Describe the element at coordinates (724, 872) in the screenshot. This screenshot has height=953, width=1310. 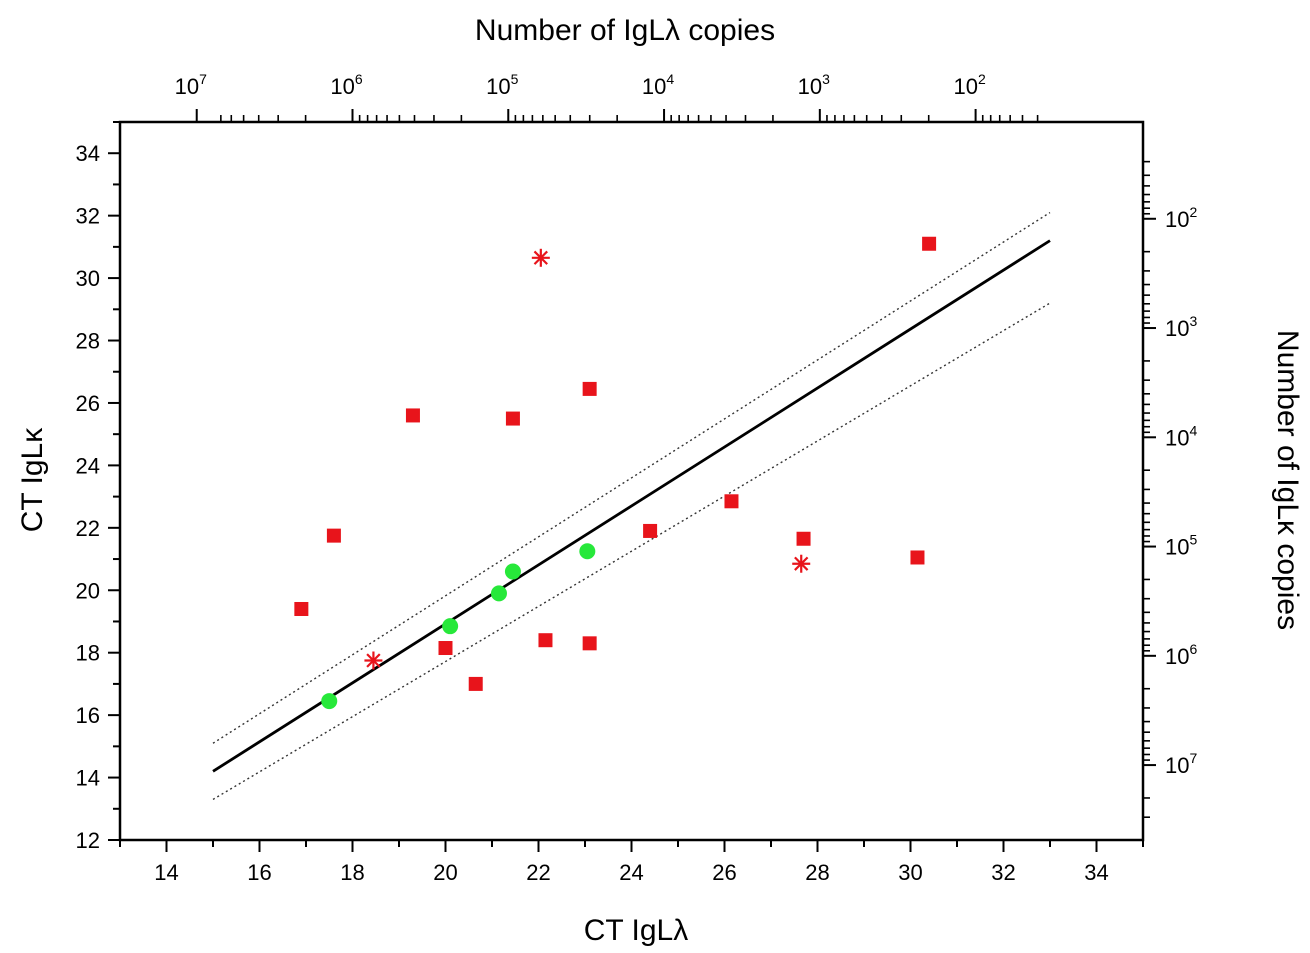
I see `x-tick-label: 26` at that location.